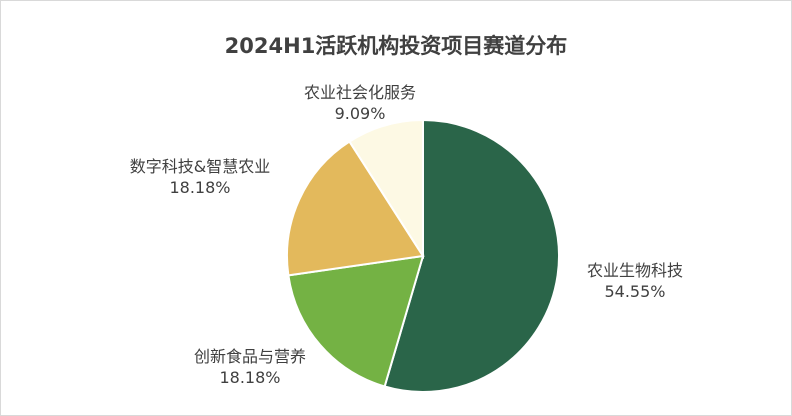  What do you see at coordinates (200, 166) in the screenshot?
I see `label-category: 数字科技&智慧农业` at bounding box center [200, 166].